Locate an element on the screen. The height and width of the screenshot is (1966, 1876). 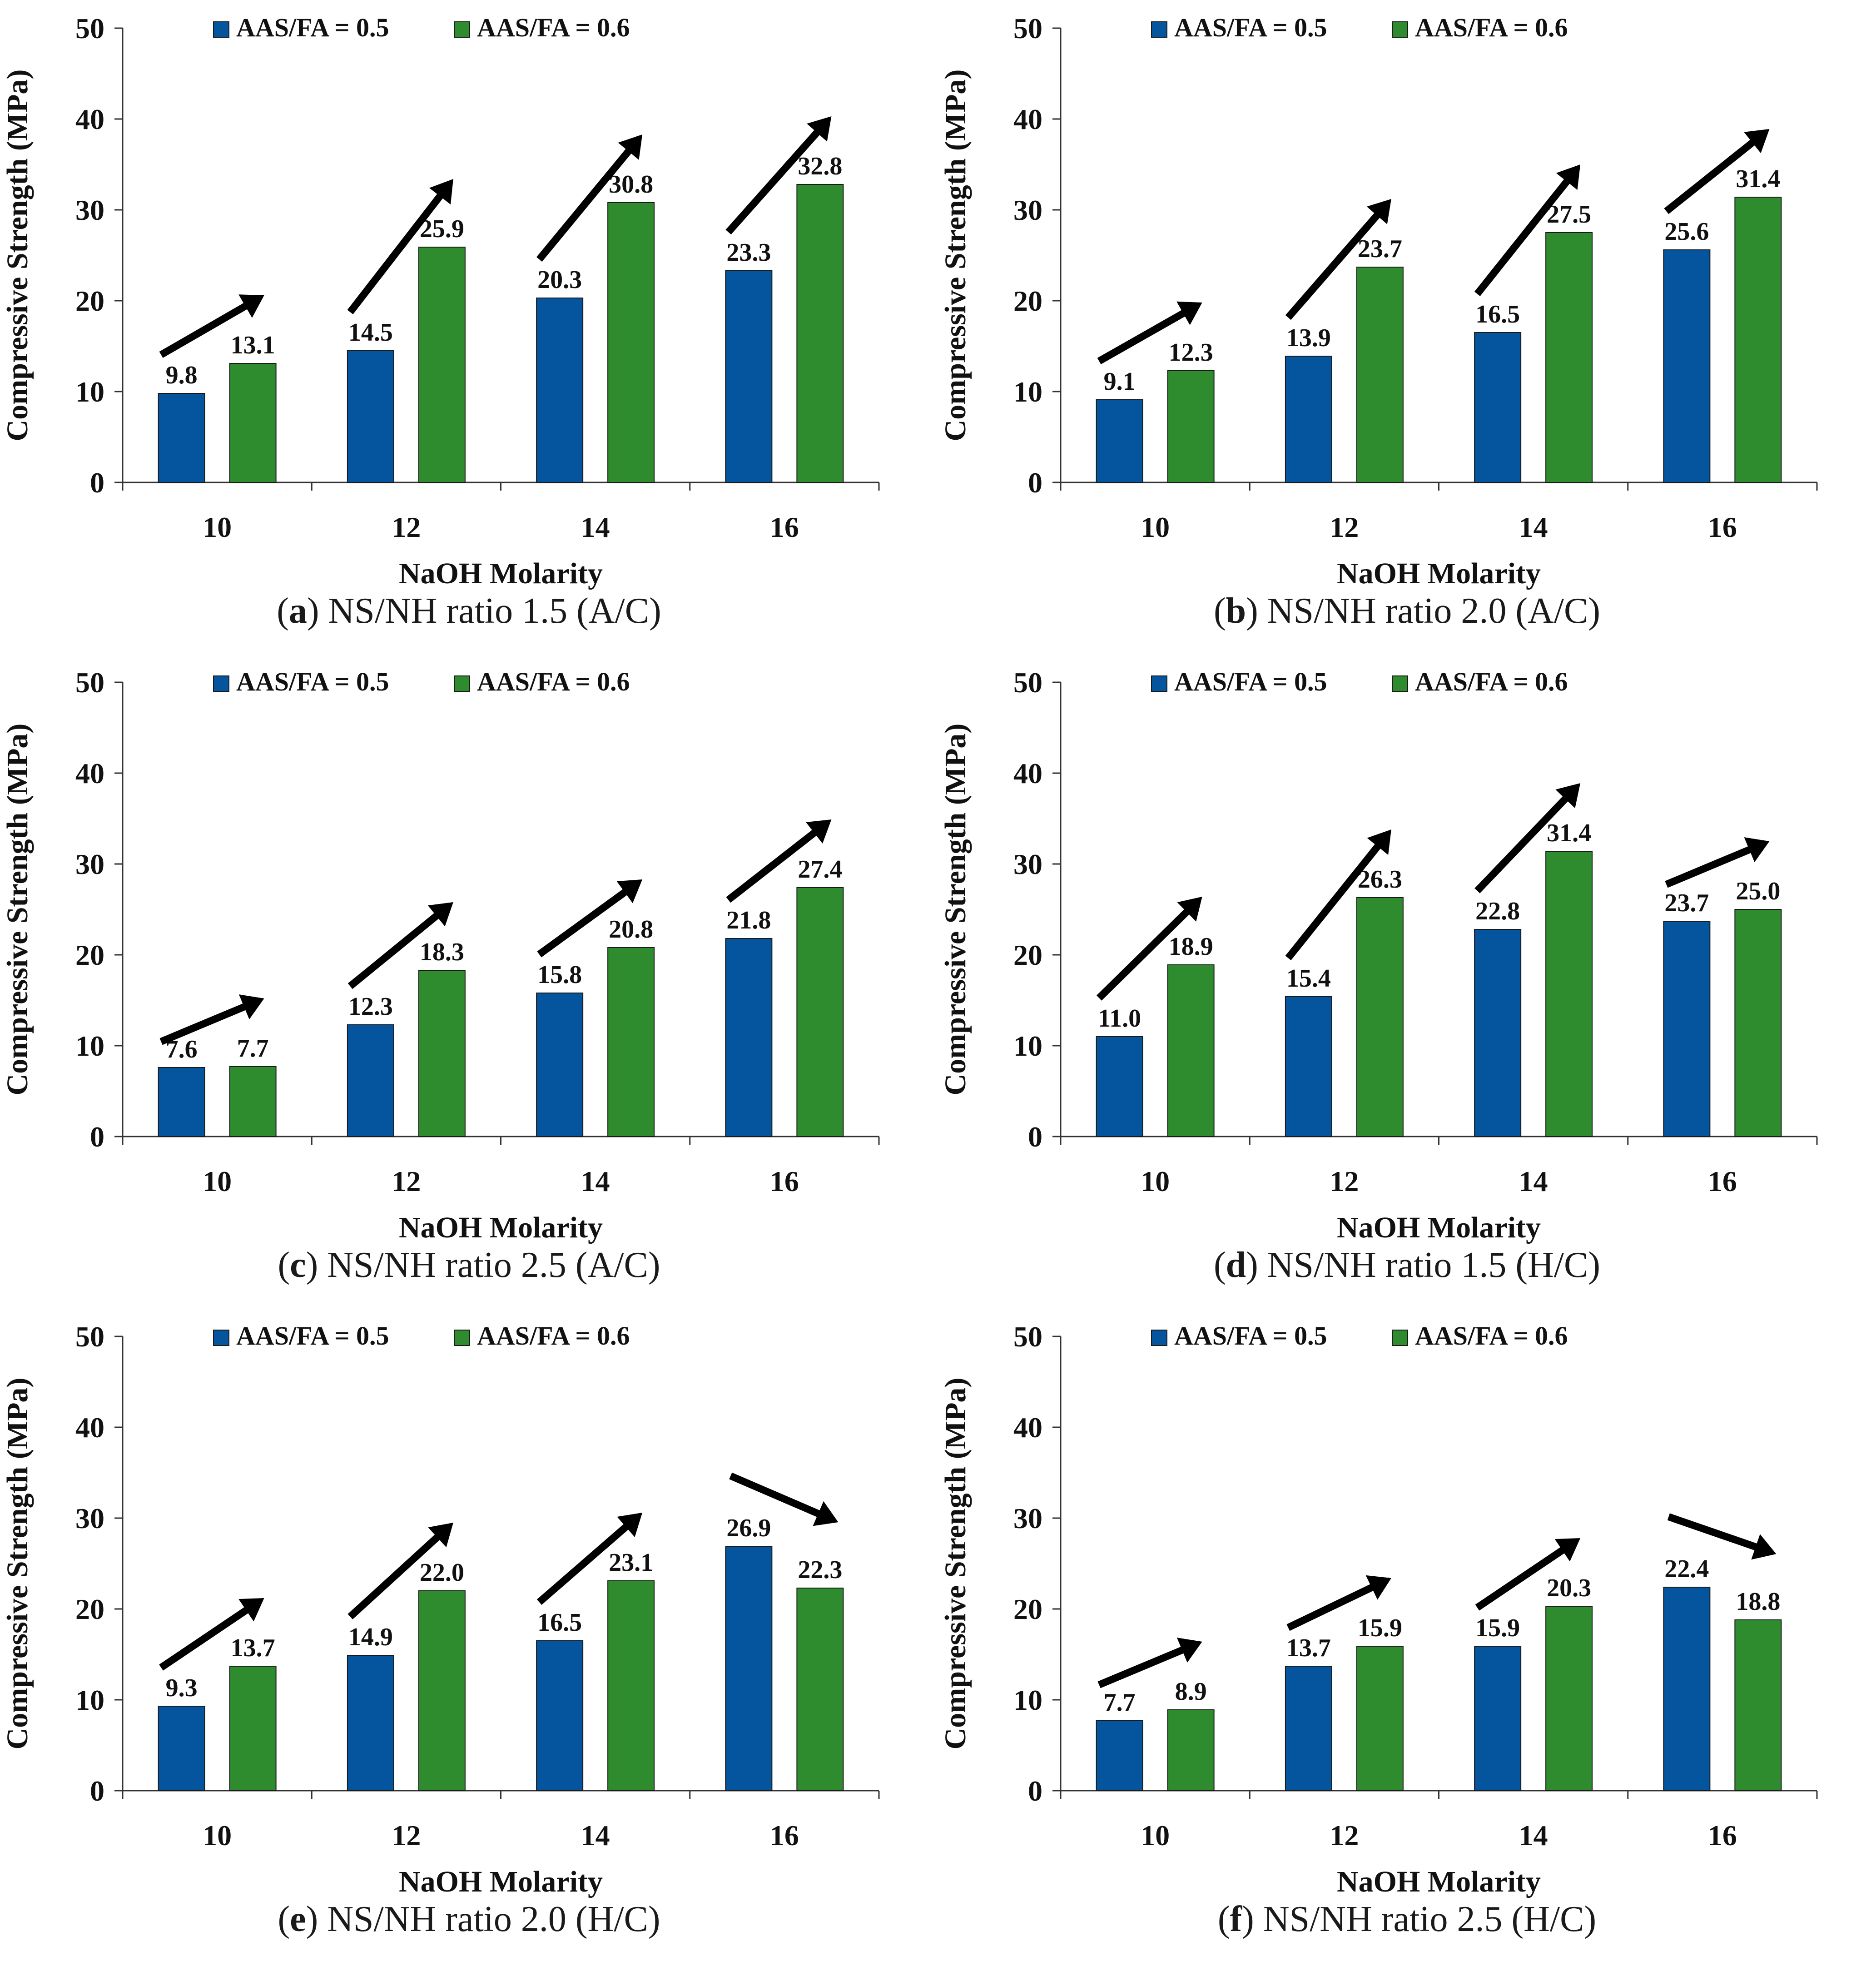
data-label: 8.9 is located at coordinates (1191, 1692).